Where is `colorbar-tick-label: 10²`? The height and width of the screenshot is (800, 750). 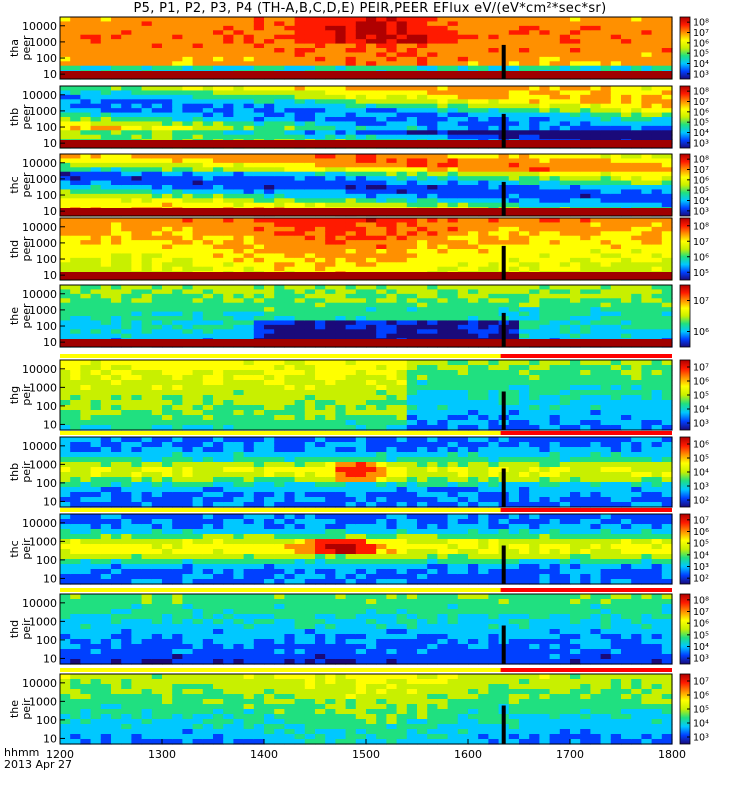 colorbar-tick-label: 10² is located at coordinates (701, 579).